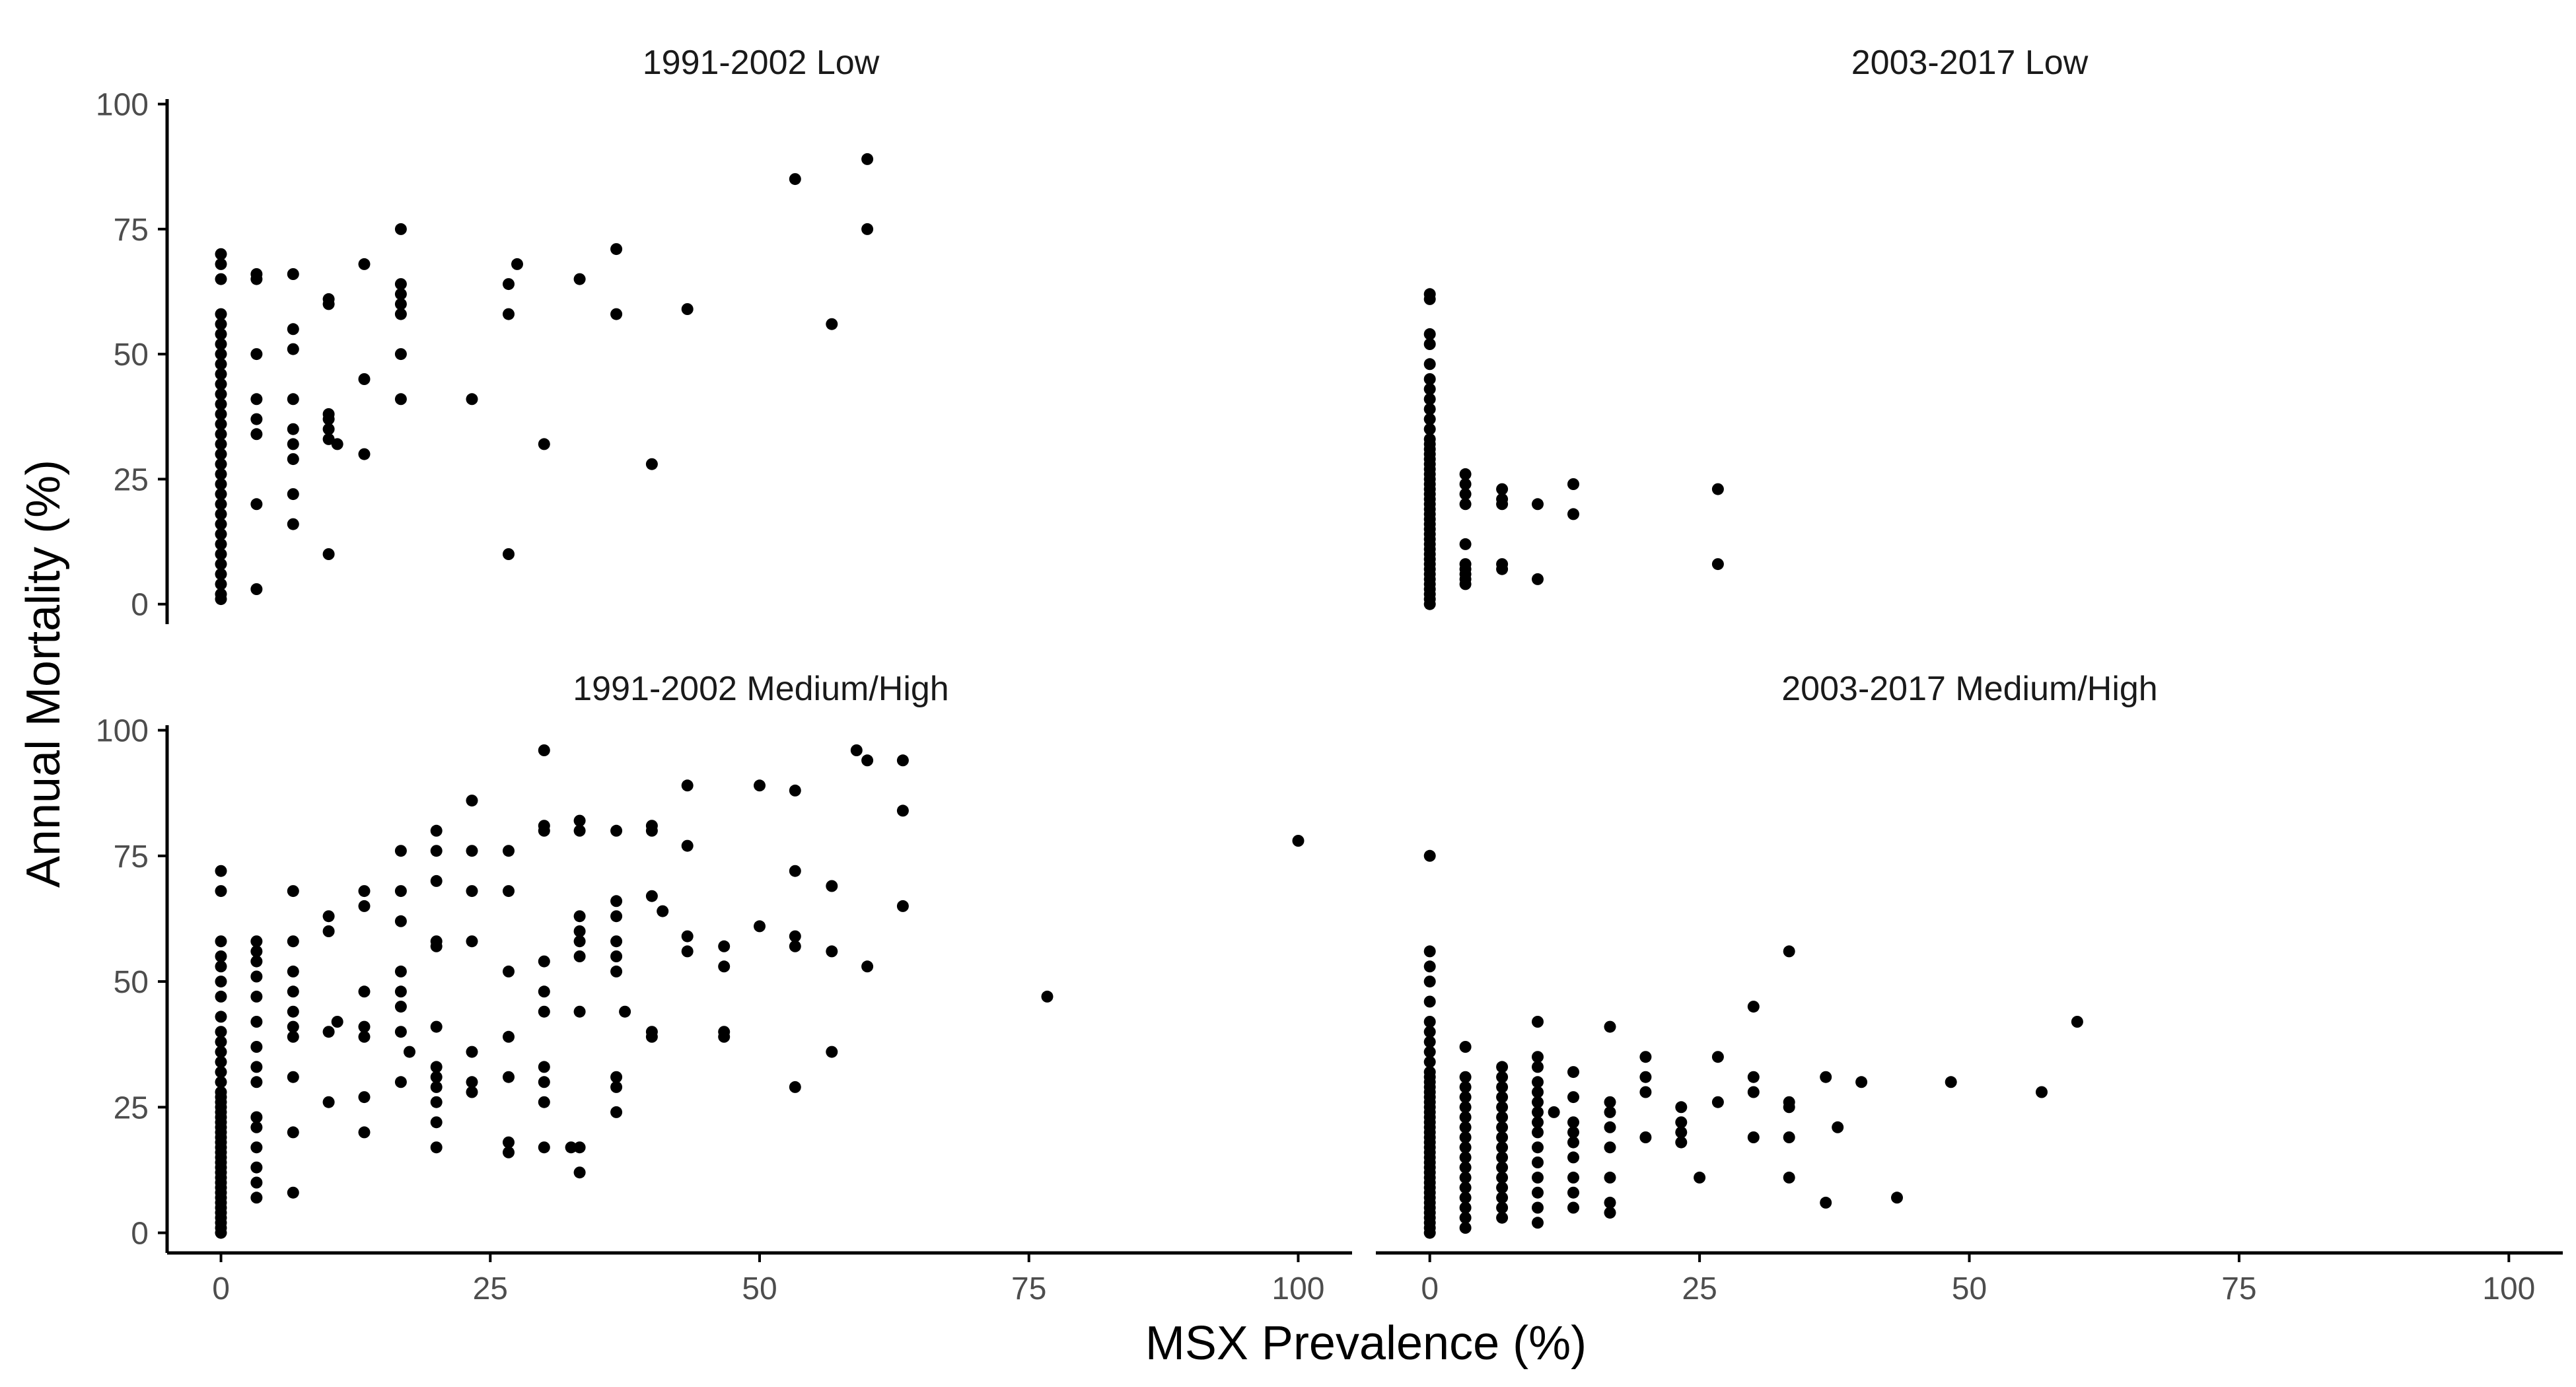 This screenshot has width=2576, height=1387. What do you see at coordinates (1970, 63) in the screenshot?
I see `panel-title: 2003-2017 Low` at bounding box center [1970, 63].